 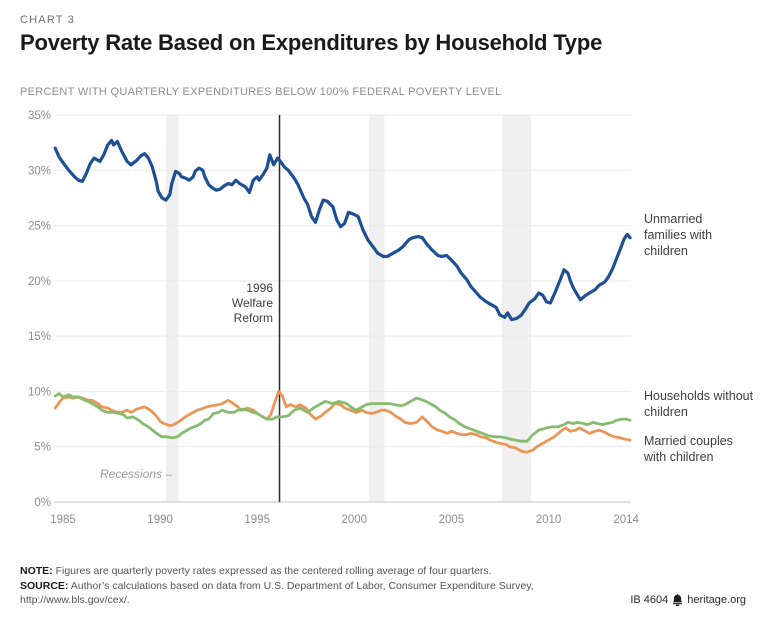 I want to click on source-label: SOURCE:, so click(x=44, y=585).